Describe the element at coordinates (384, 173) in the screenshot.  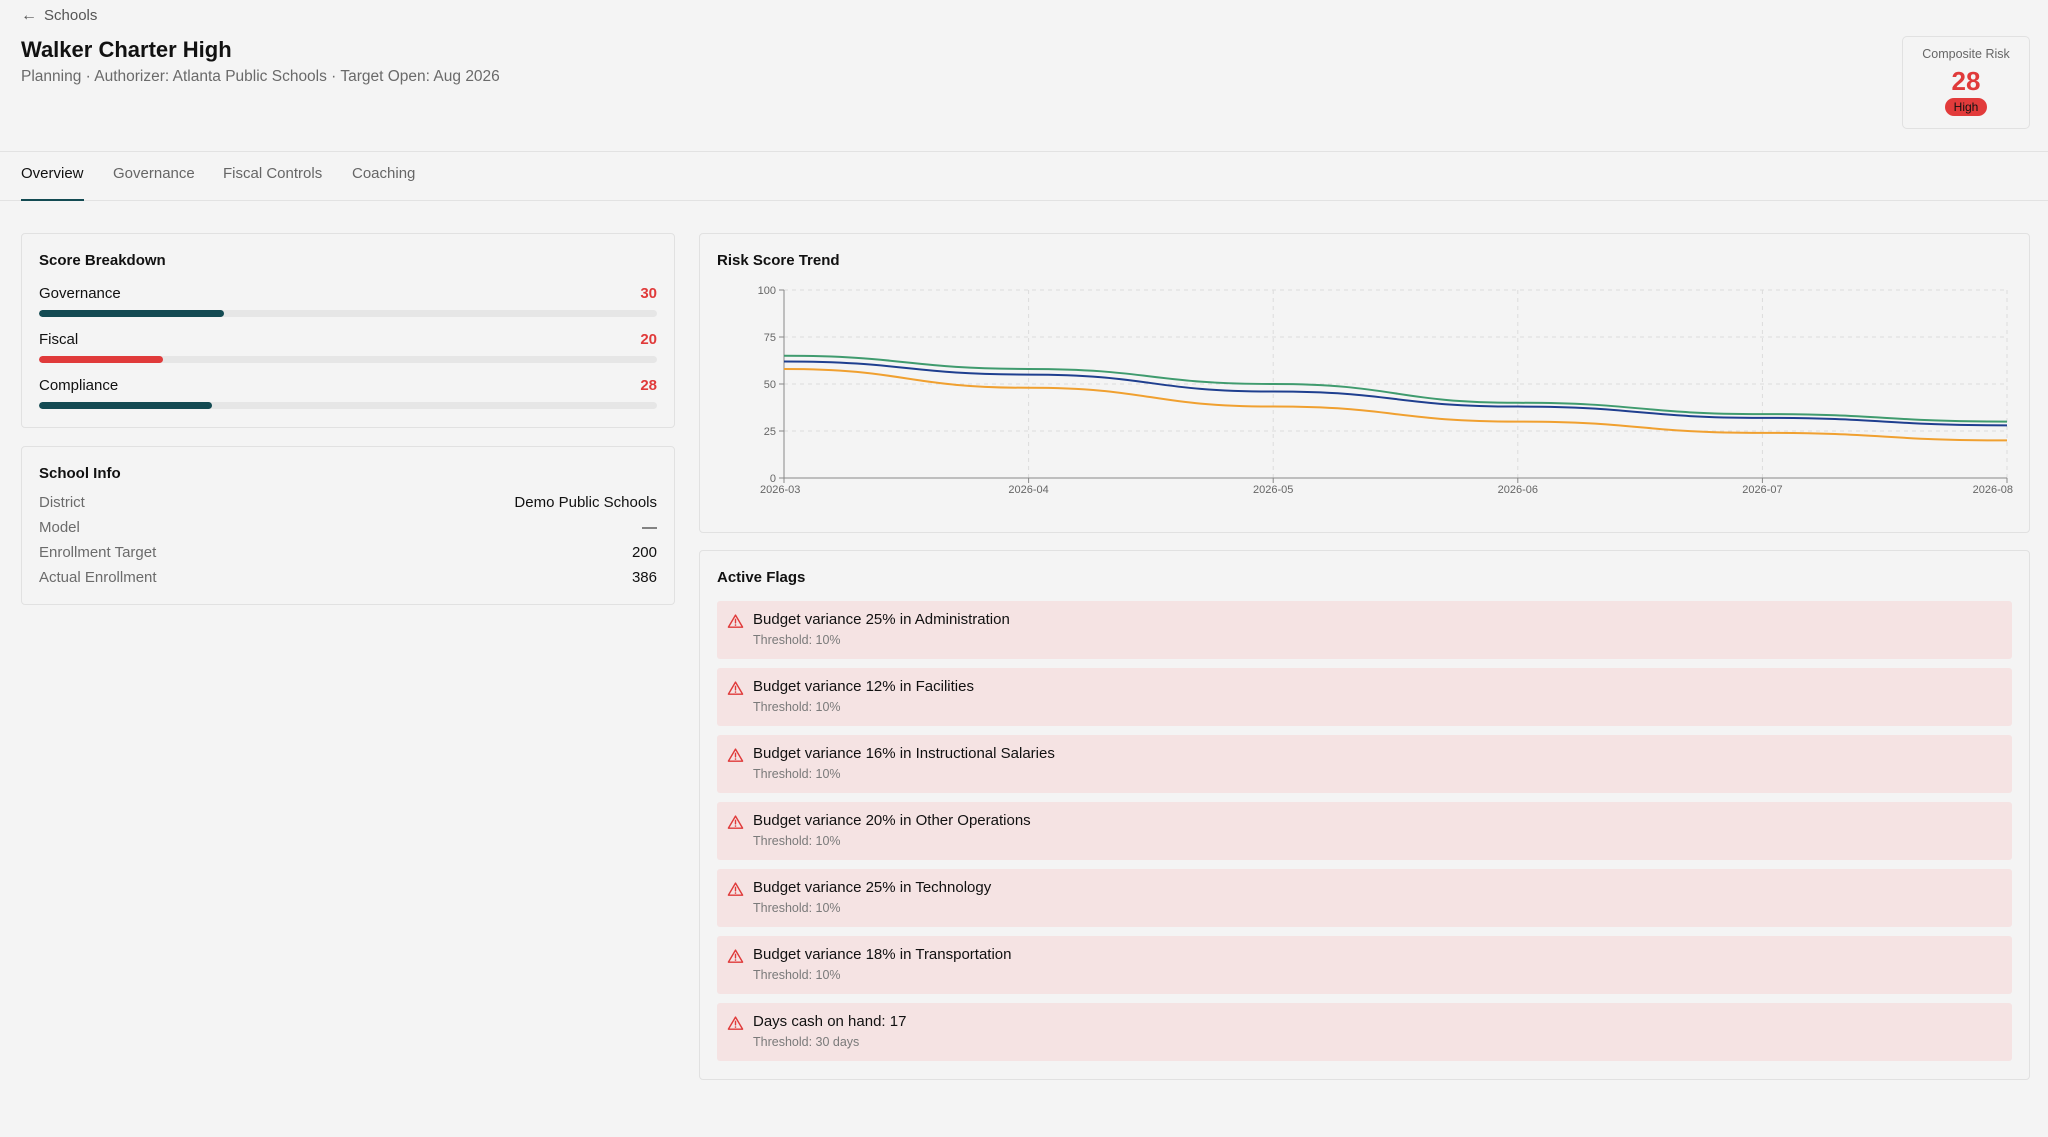
I see `tab-coaching: Coaching` at that location.